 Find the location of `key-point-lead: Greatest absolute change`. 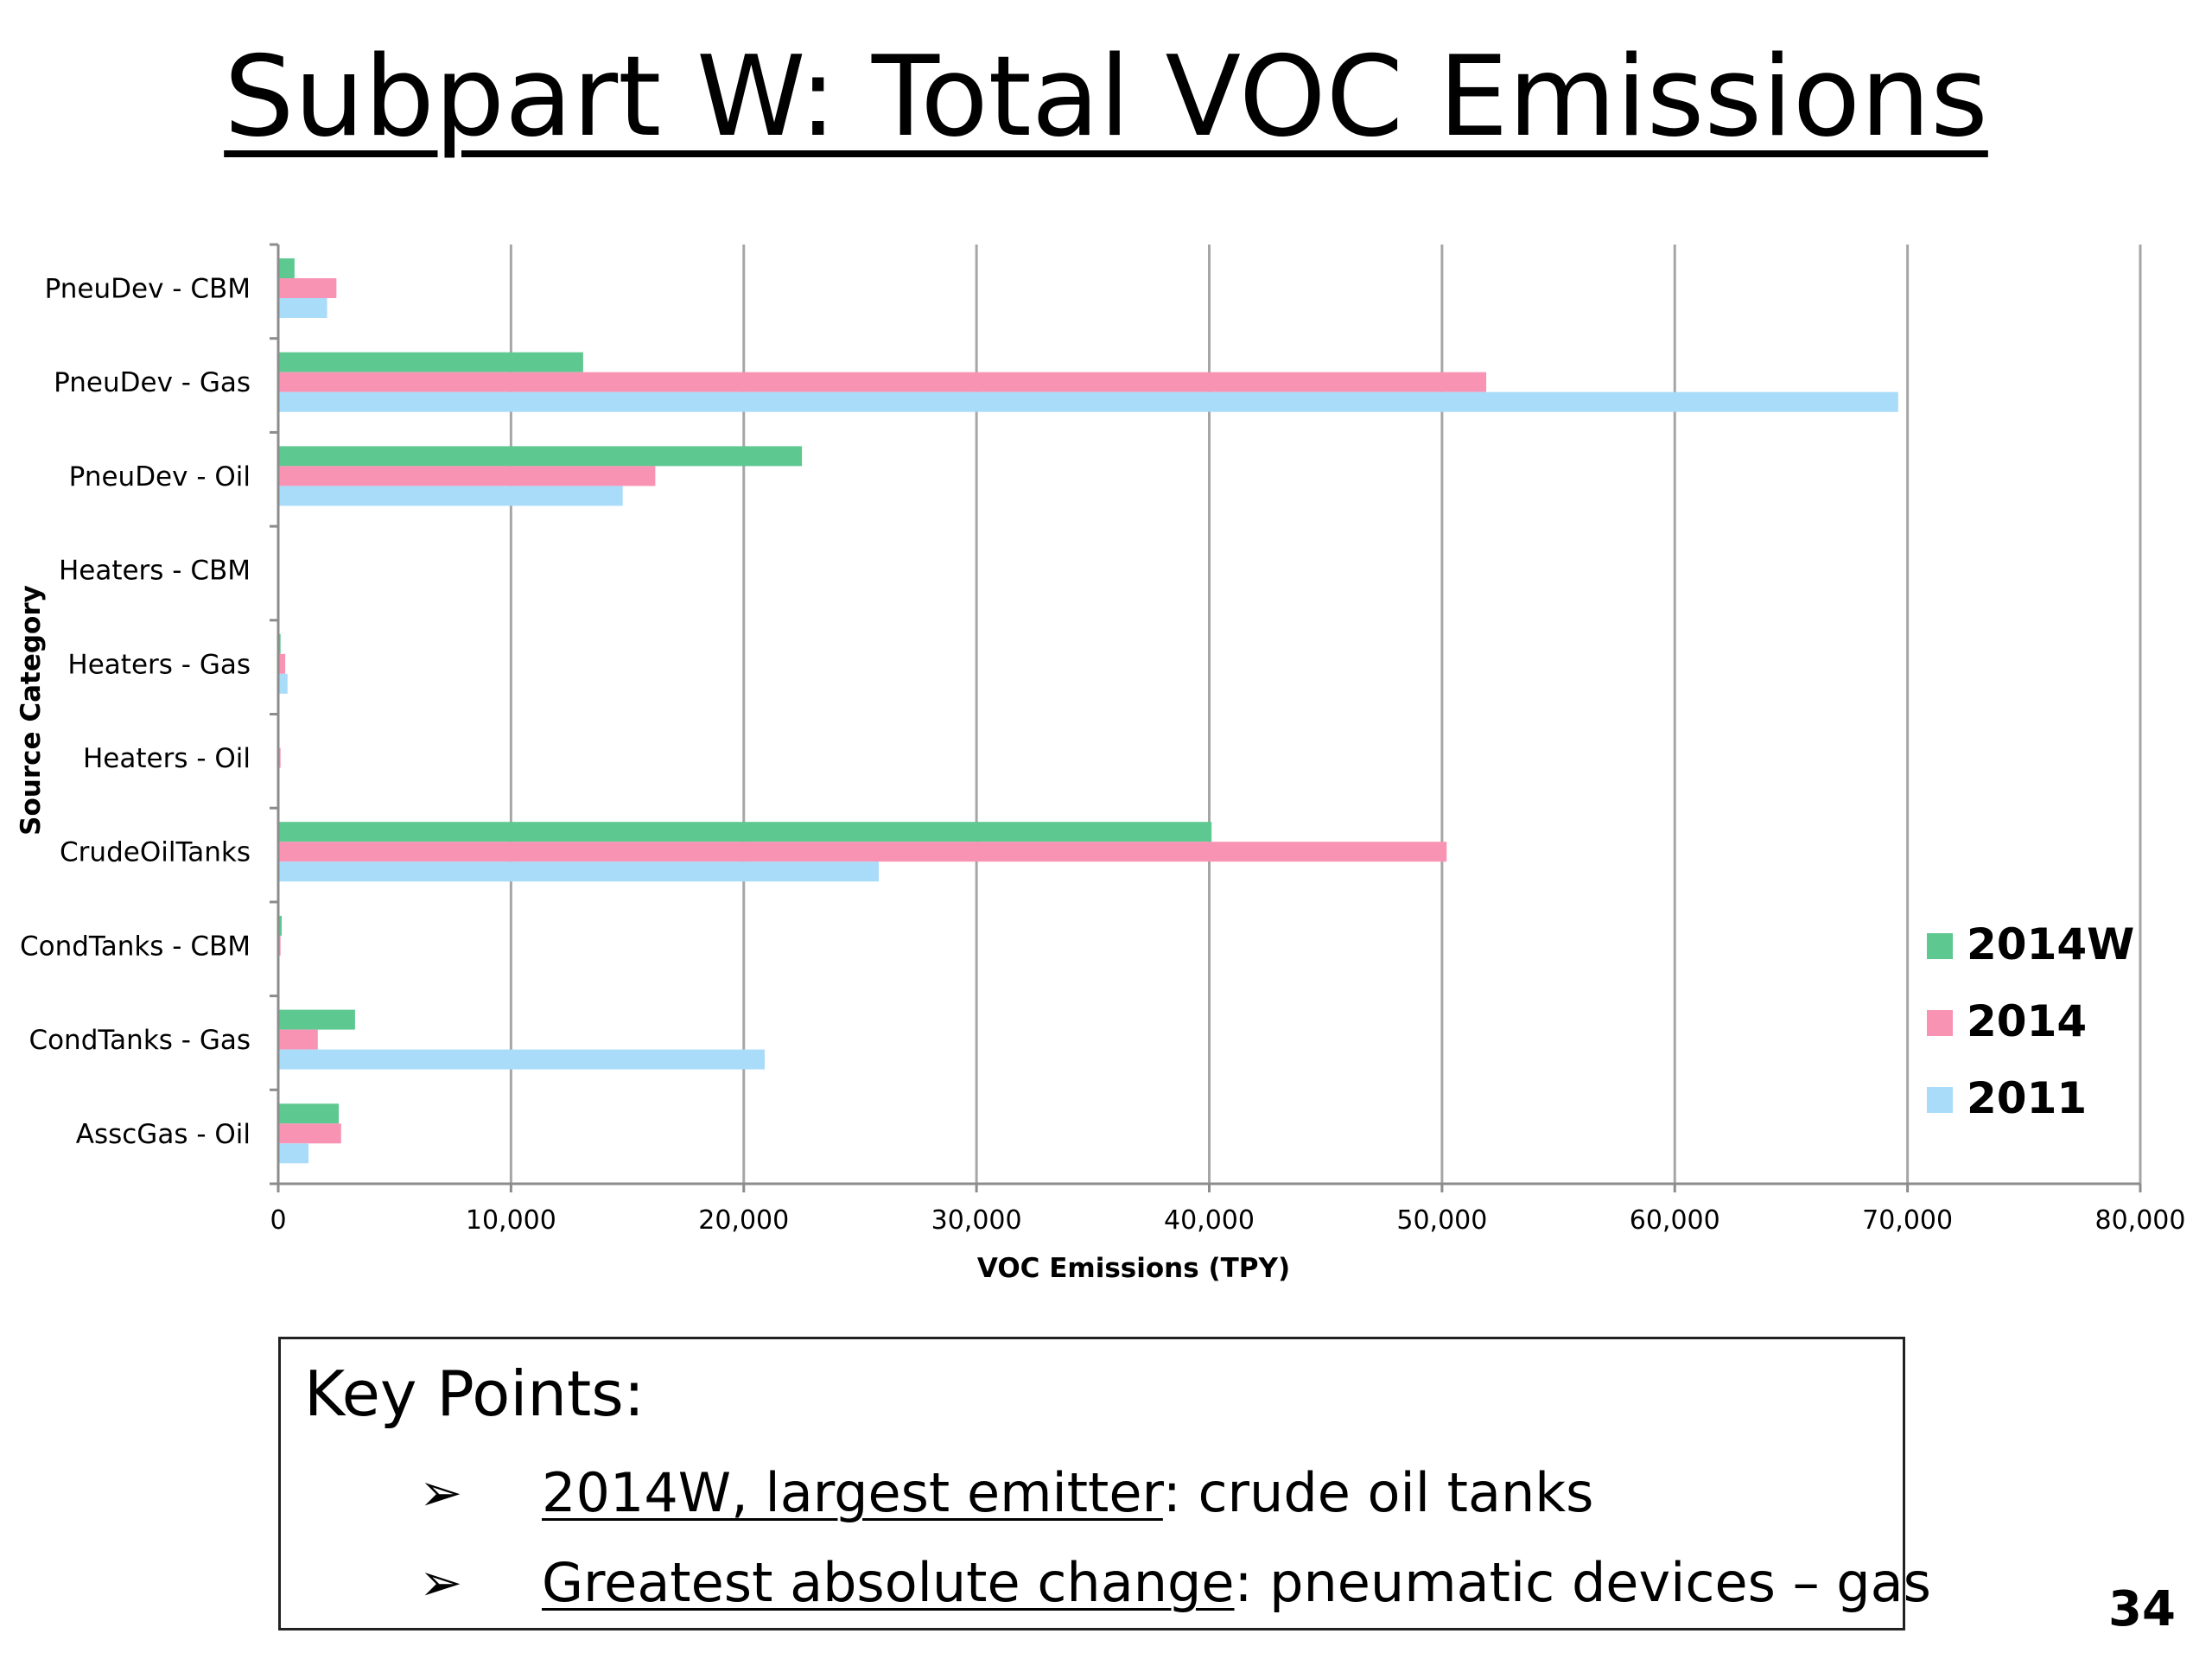

key-point-lead: Greatest absolute change is located at coordinates (888, 1582).